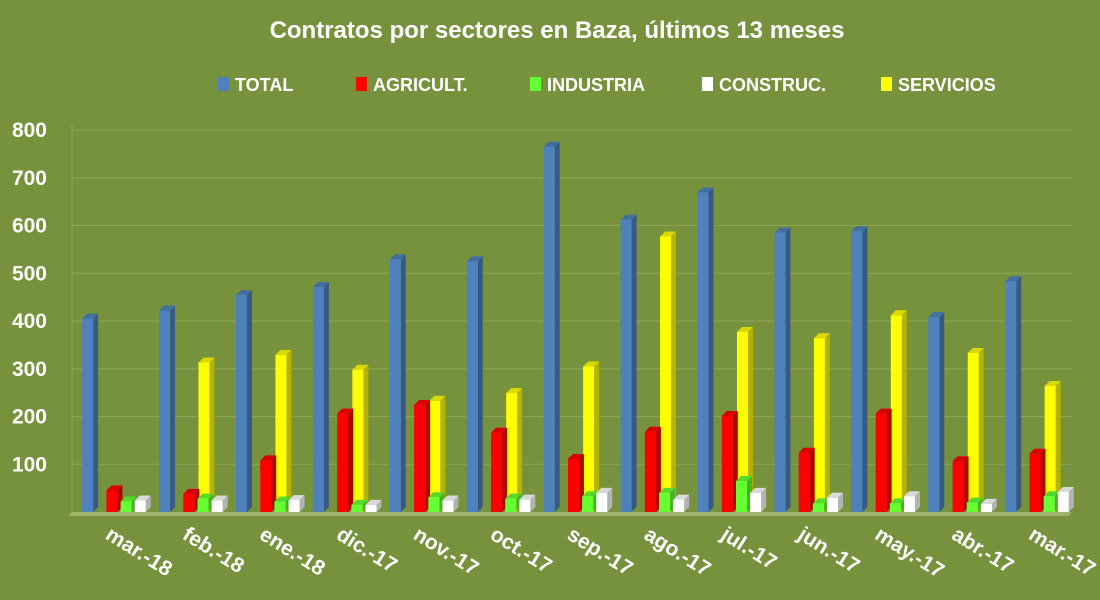 The image size is (1100, 600). What do you see at coordinates (772, 85) in the screenshot?
I see `legend-label: CONSTRUC.` at bounding box center [772, 85].